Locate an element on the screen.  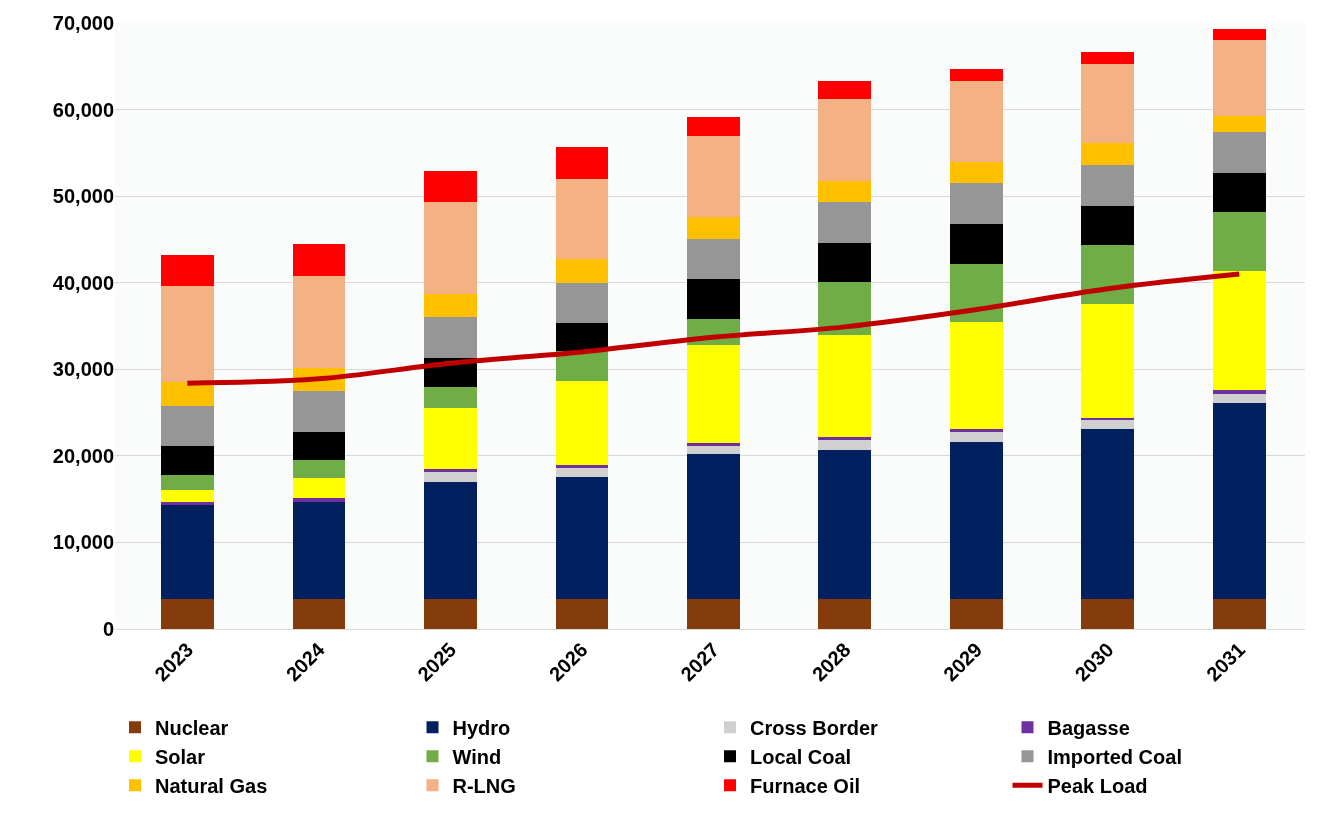
y-tick-label: 70,000 is located at coordinates (83, 23).